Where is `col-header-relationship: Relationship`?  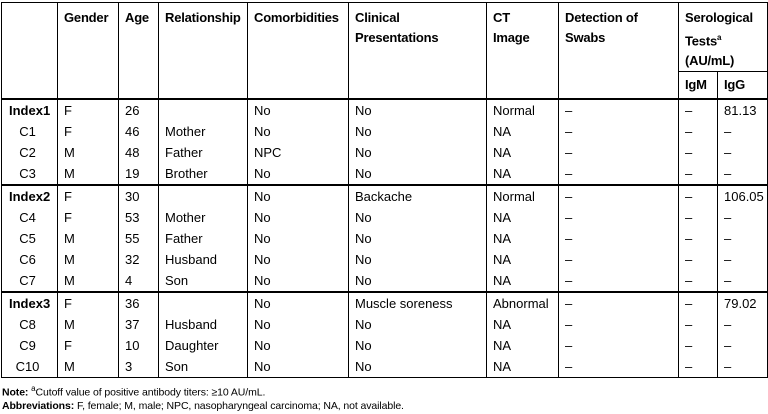 col-header-relationship: Relationship is located at coordinates (203, 51).